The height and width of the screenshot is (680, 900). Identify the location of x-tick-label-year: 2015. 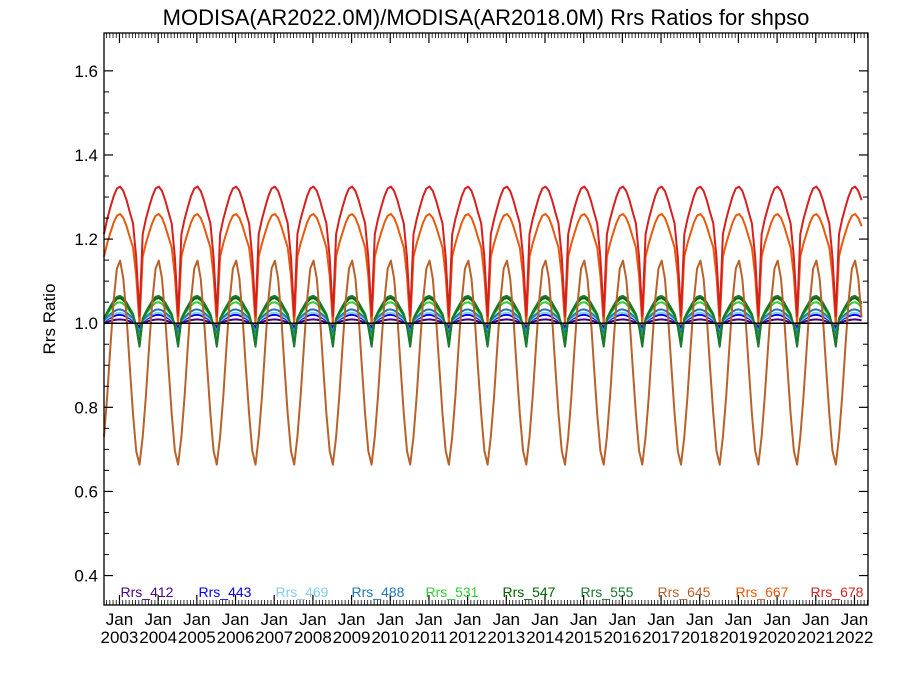
(584, 637).